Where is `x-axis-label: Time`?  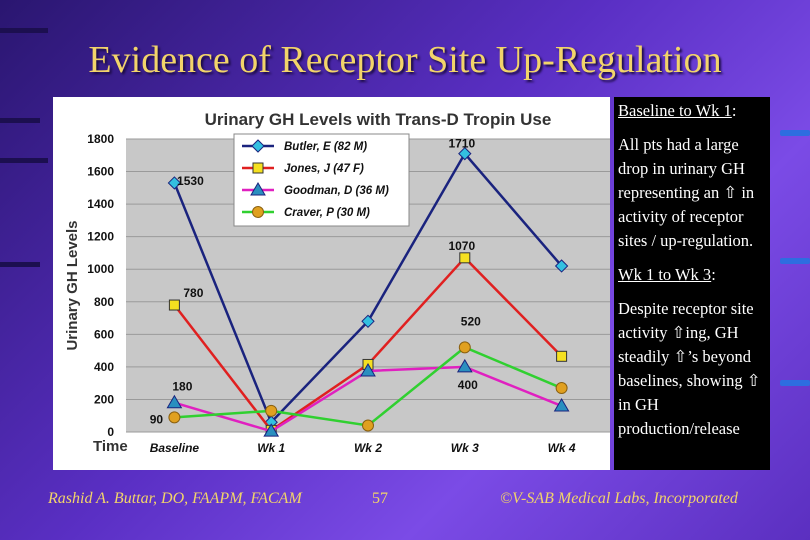 x-axis-label: Time is located at coordinates (110, 446).